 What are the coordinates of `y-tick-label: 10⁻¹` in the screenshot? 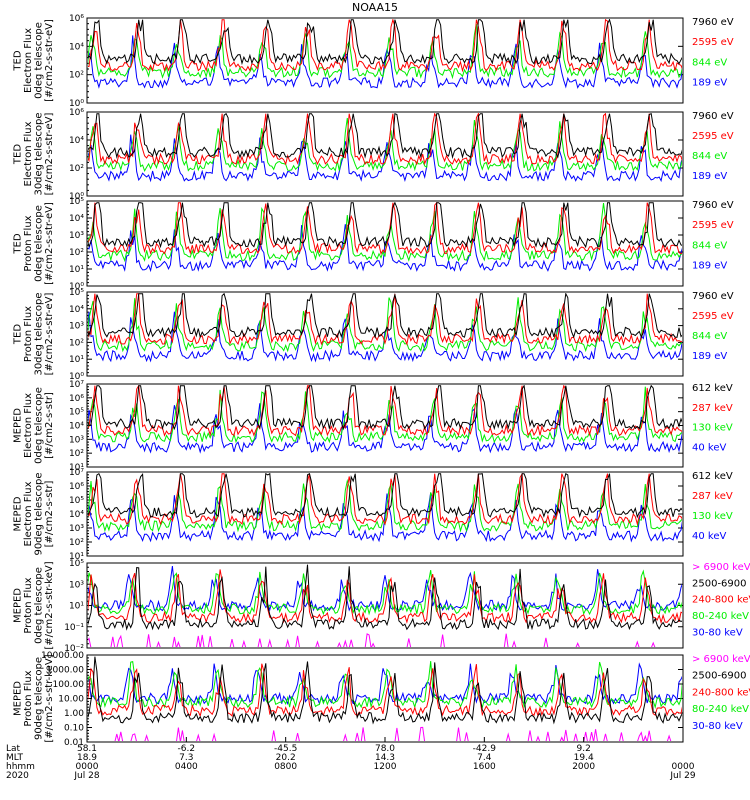 It's located at (74, 628).